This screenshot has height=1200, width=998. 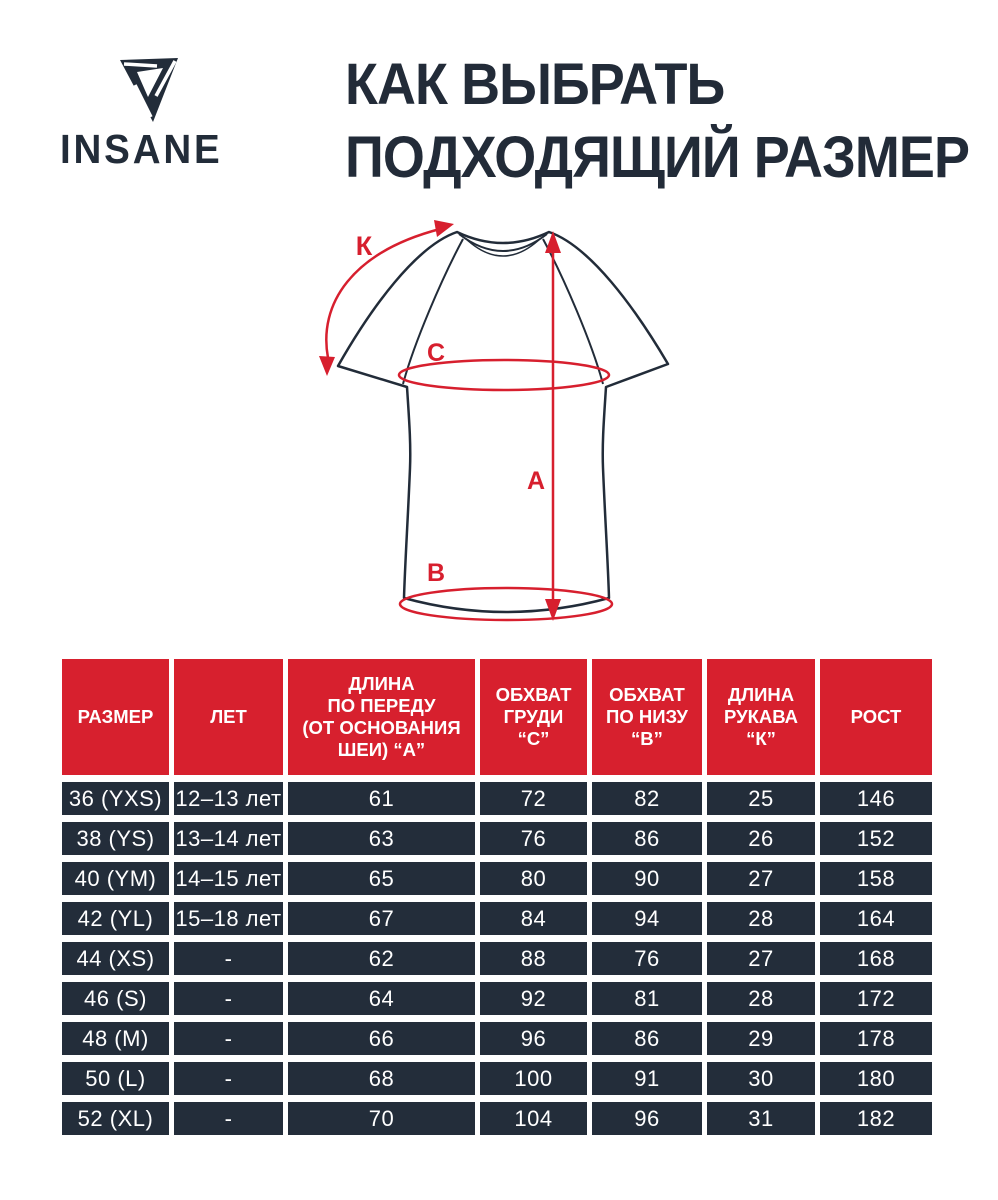 I want to click on table-cell: 70, so click(x=381, y=1118).